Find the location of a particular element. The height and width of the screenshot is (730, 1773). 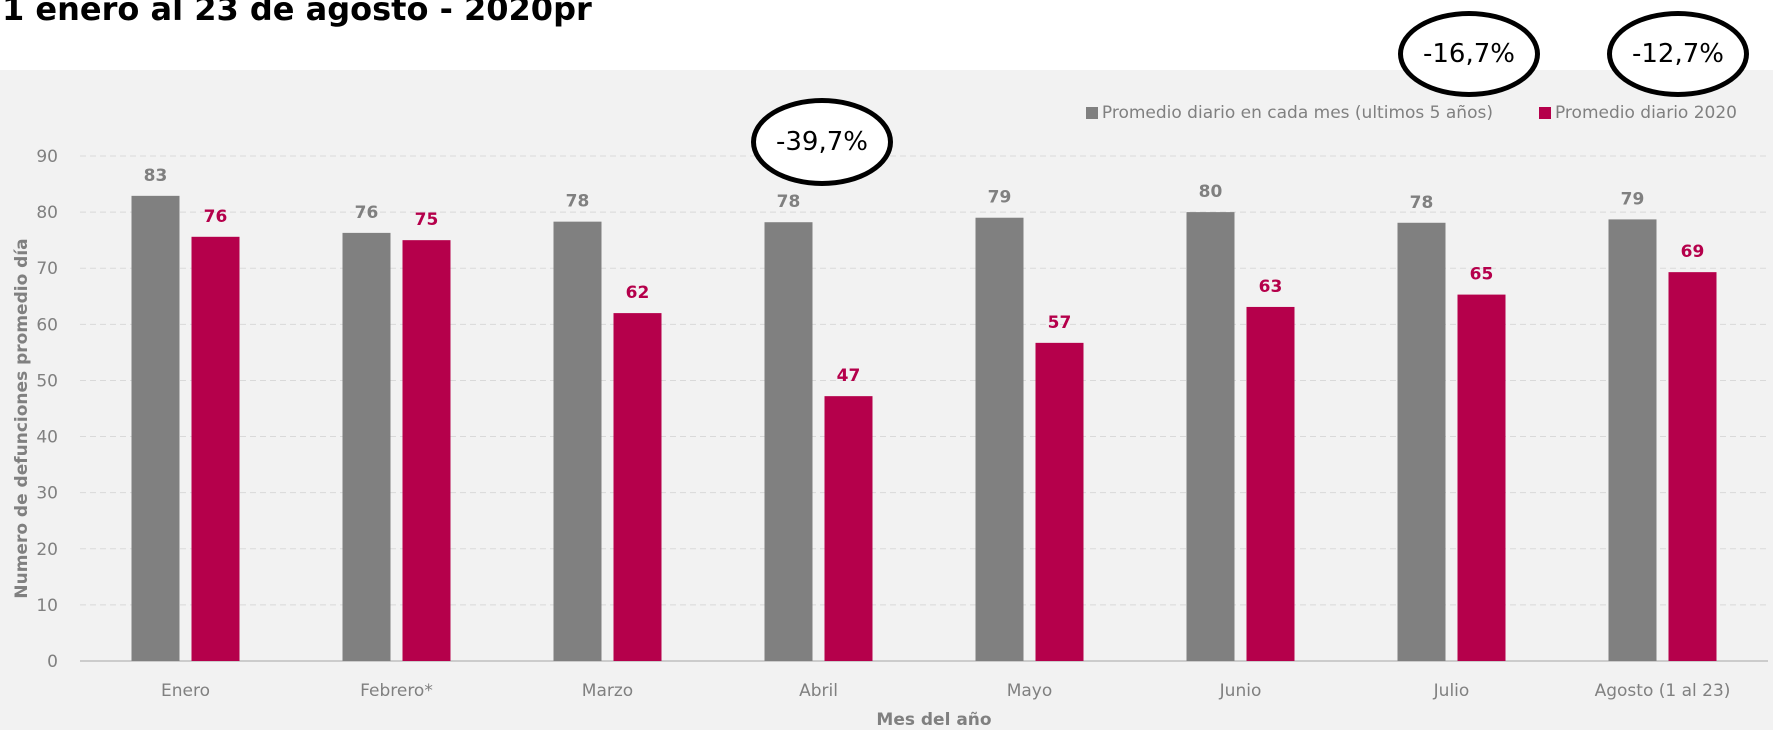

legend-item-2020: Promedio diario 2020 is located at coordinates (1637, 113).